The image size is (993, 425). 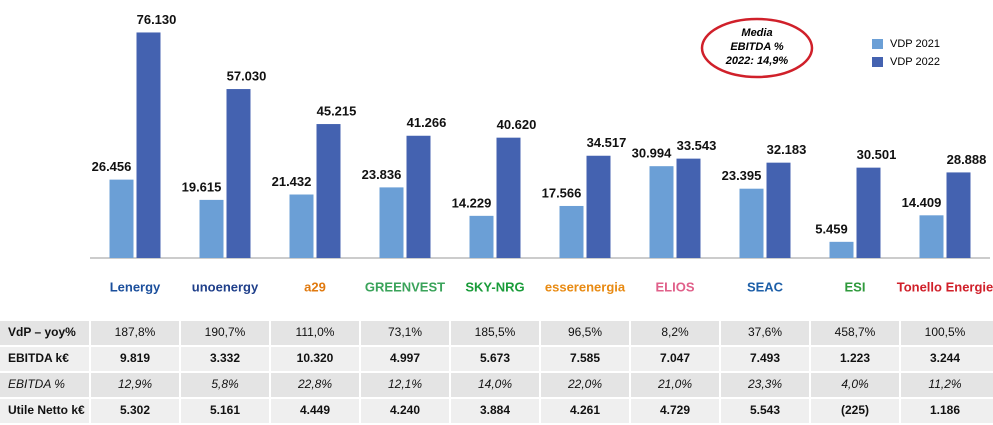 I want to click on table-cell: (225), so click(x=855, y=410).